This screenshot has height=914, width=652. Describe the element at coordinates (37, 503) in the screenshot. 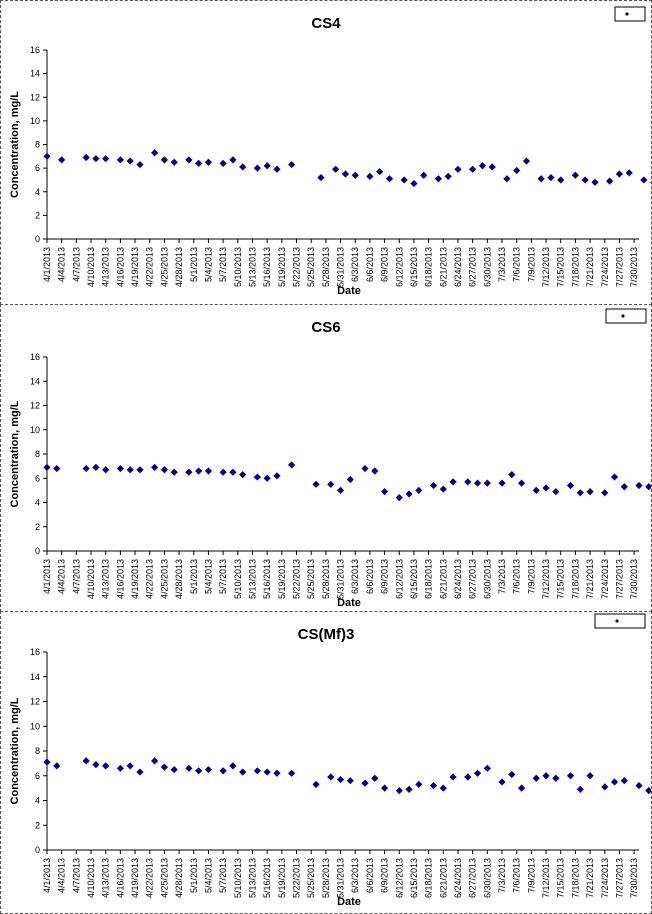

I see `y-tick-label: 4` at that location.